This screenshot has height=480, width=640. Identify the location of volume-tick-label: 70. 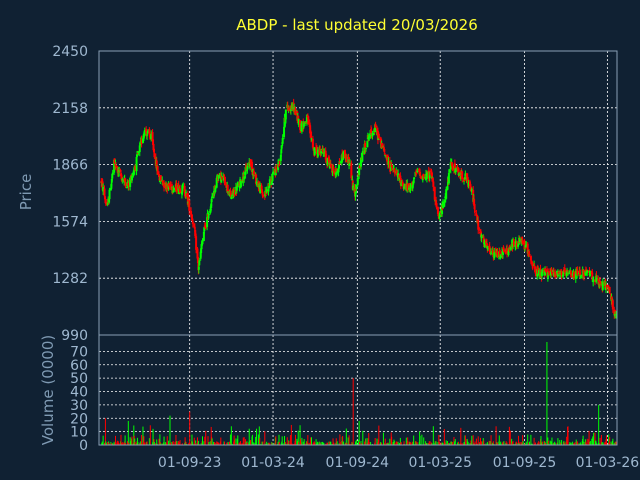
(79, 352).